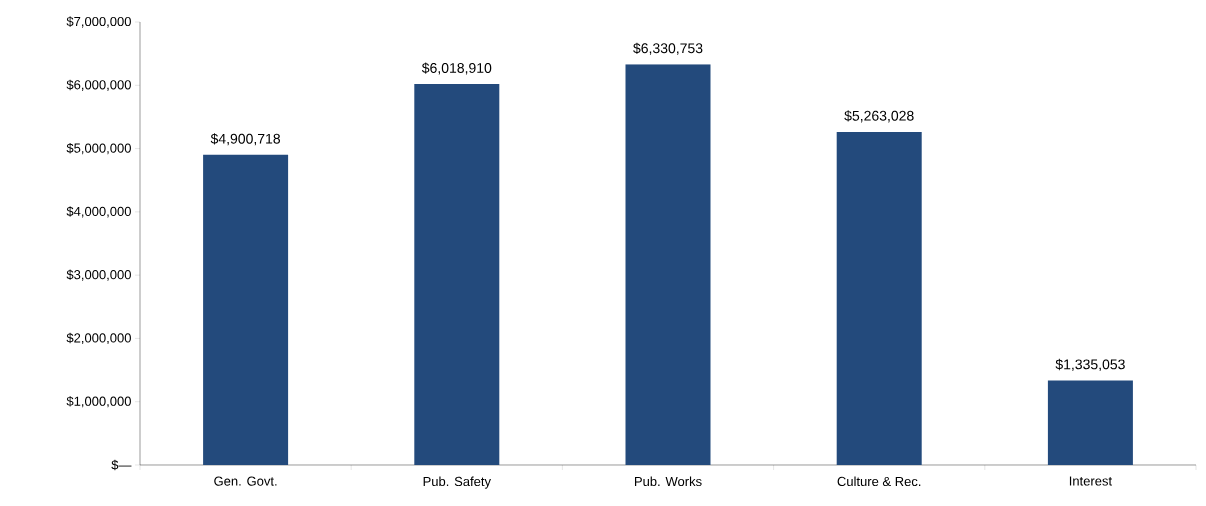 Image resolution: width=1206 pixels, height=506 pixels. What do you see at coordinates (98, 338) in the screenshot?
I see `y-tick-label: $2,000,000` at bounding box center [98, 338].